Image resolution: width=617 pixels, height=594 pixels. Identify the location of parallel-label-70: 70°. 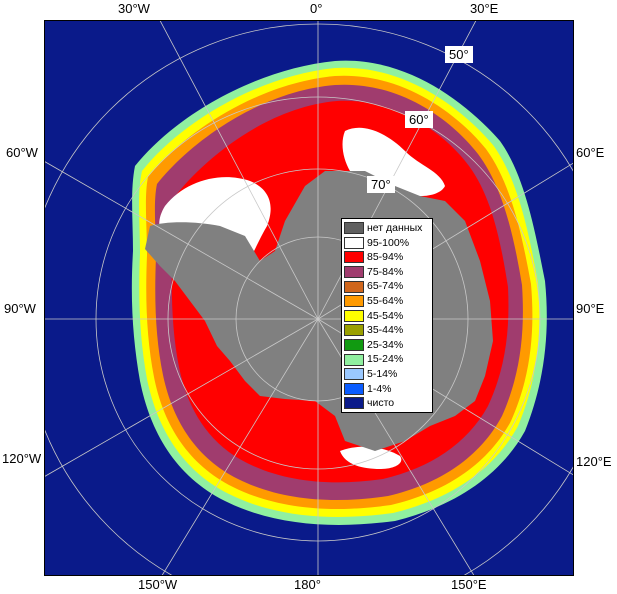
(381, 184).